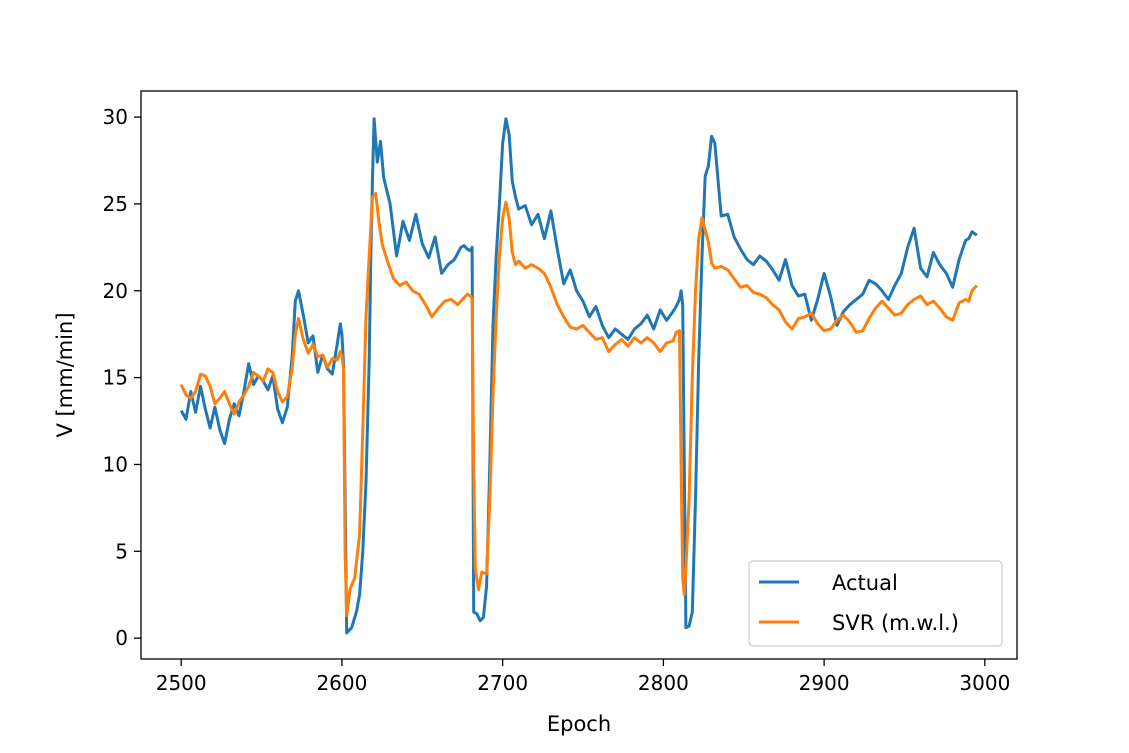  What do you see at coordinates (865, 583) in the screenshot?
I see `legend-label-actual: Actual` at bounding box center [865, 583].